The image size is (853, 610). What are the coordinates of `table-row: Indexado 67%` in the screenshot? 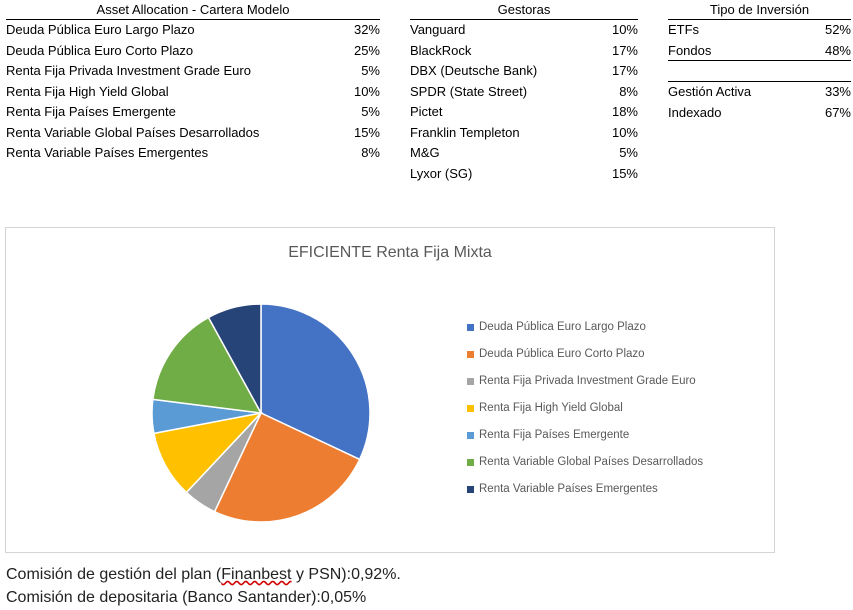 It's located at (759, 113).